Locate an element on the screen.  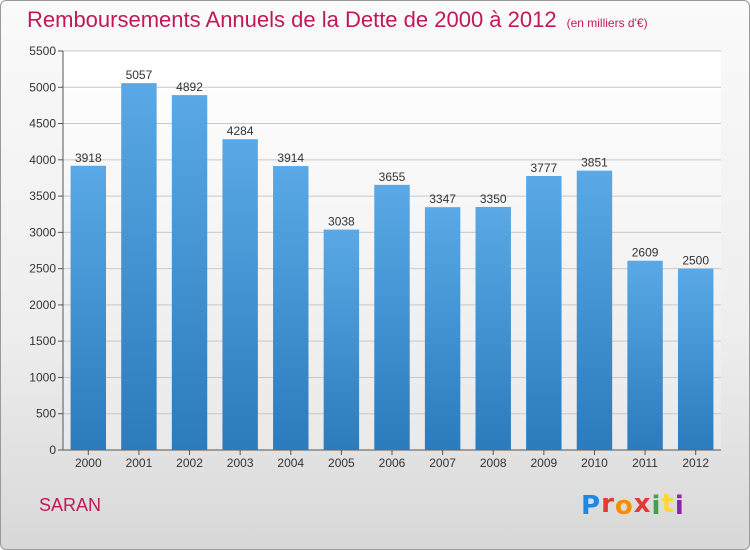
chart-subtitle: (en milliers d'€) is located at coordinates (607, 23).